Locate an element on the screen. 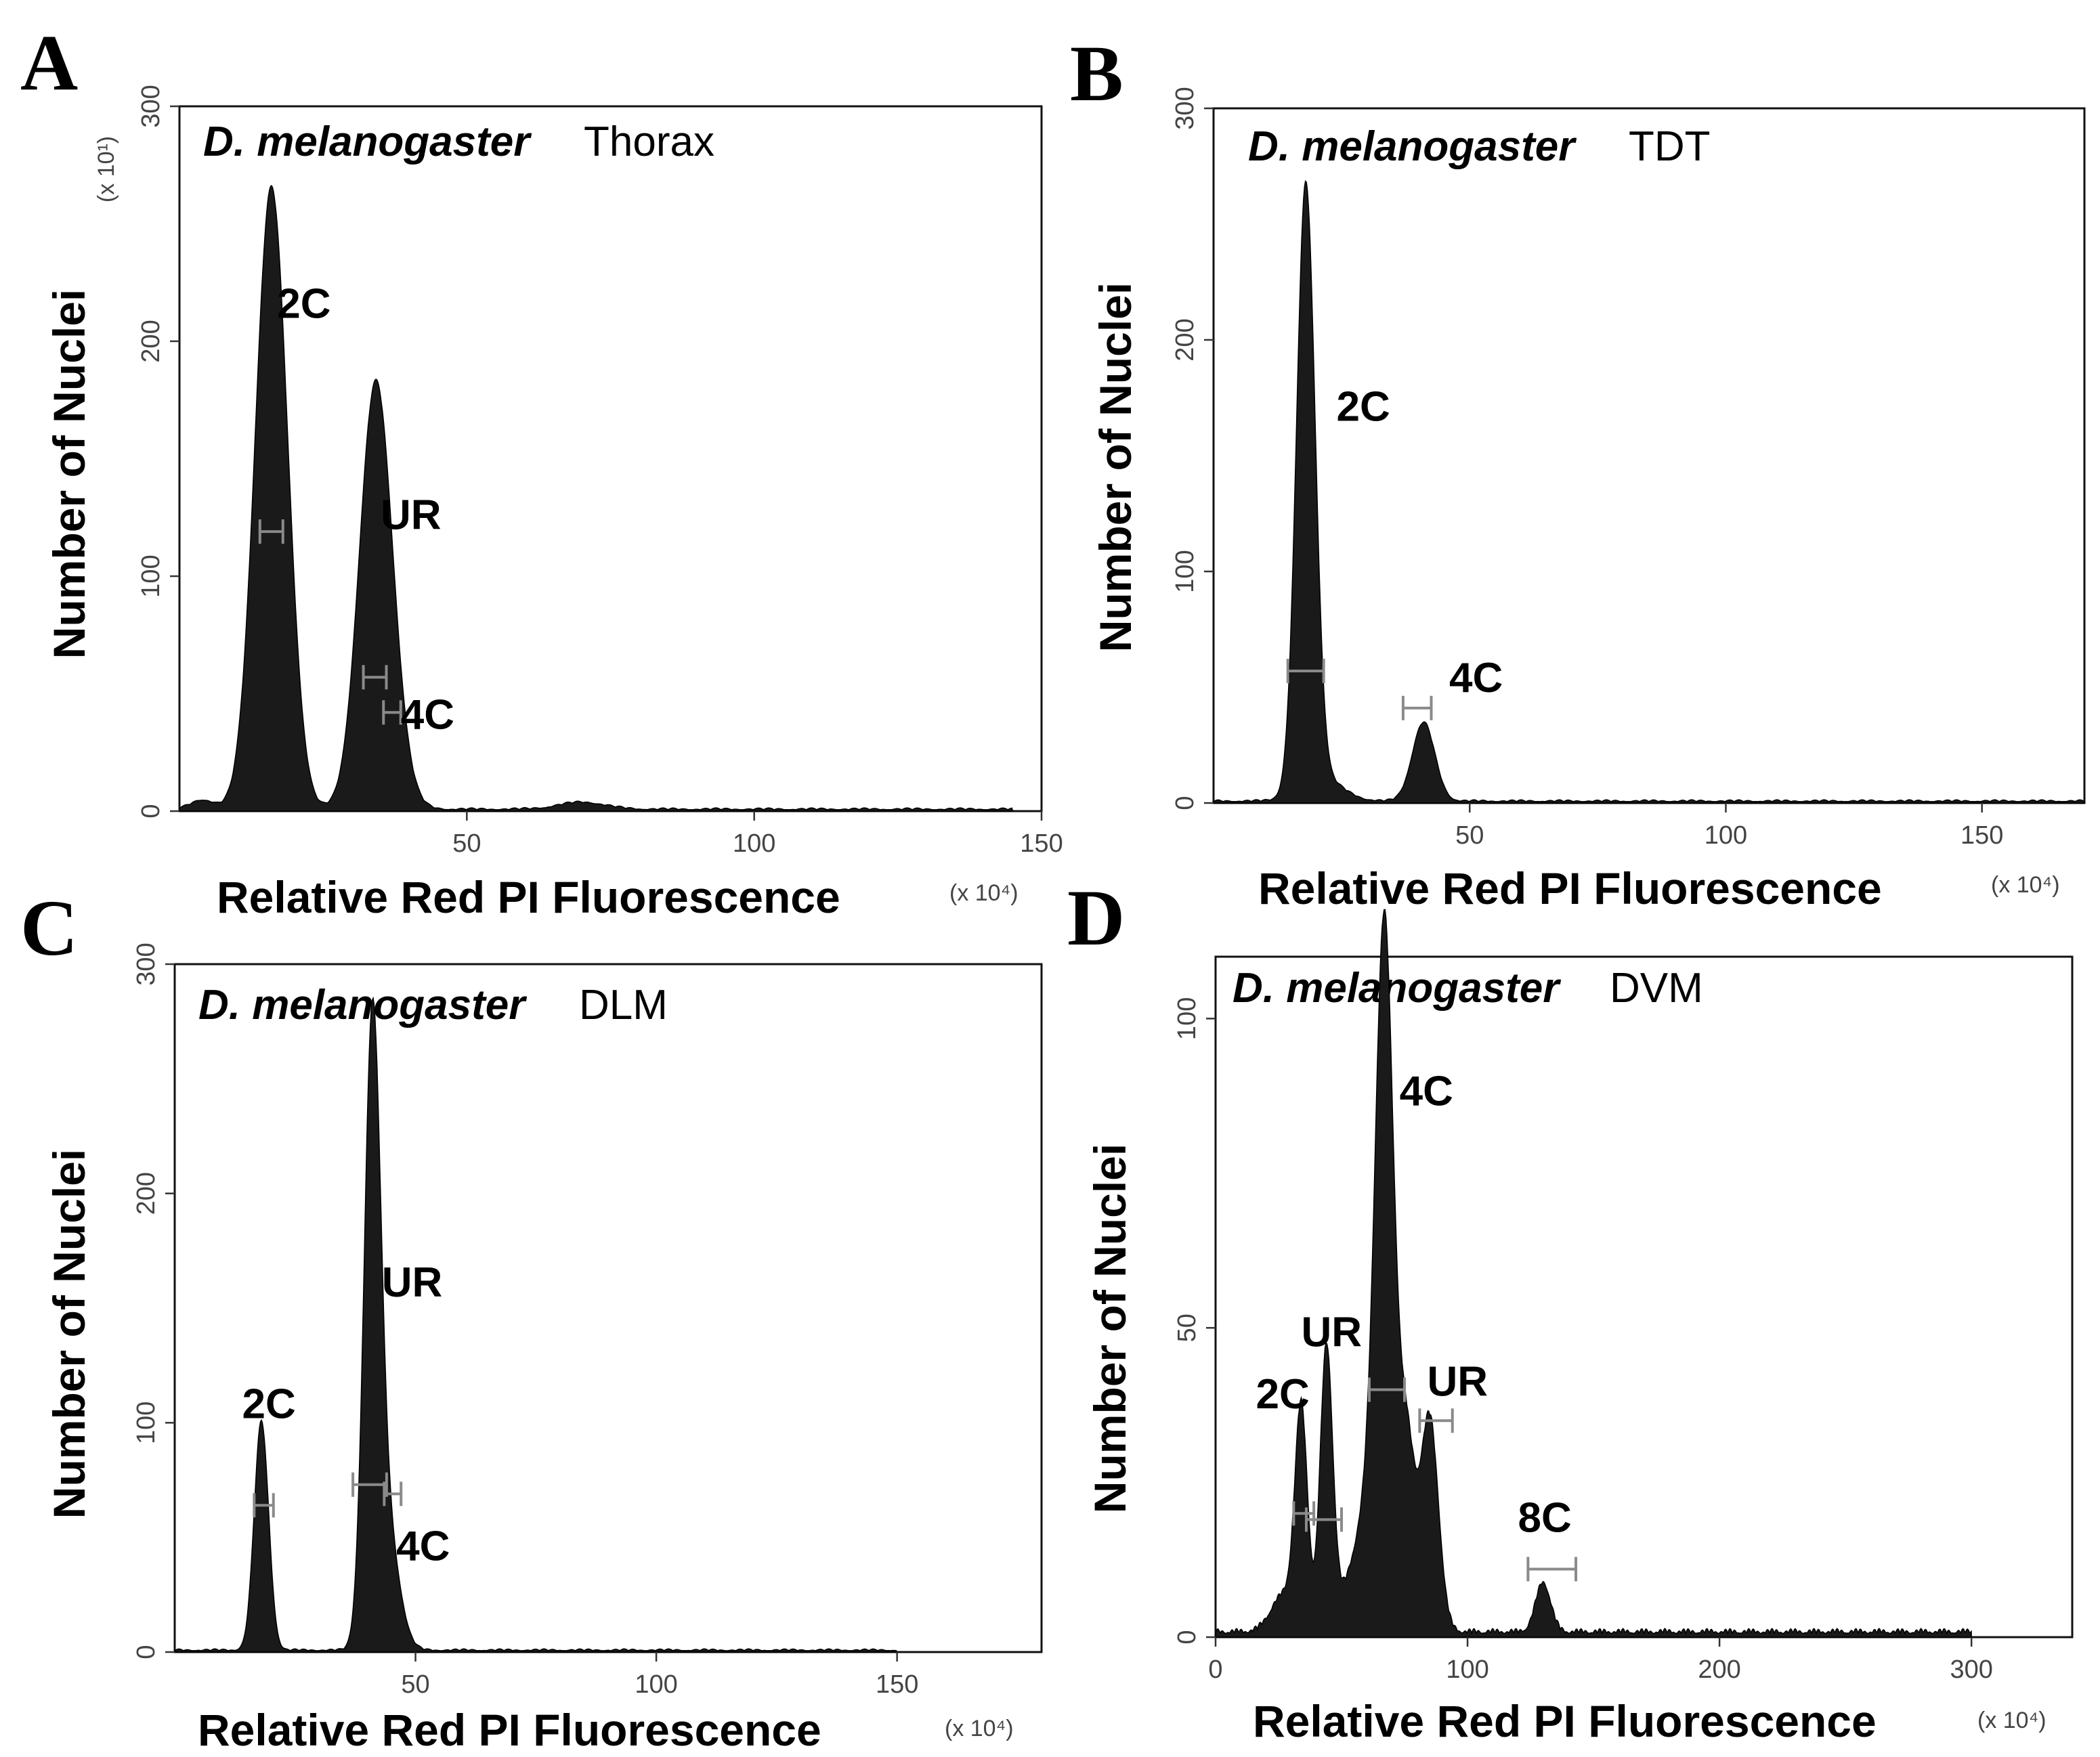 The image size is (2100, 1757). panel-letter-d: D is located at coordinates (1096, 917).